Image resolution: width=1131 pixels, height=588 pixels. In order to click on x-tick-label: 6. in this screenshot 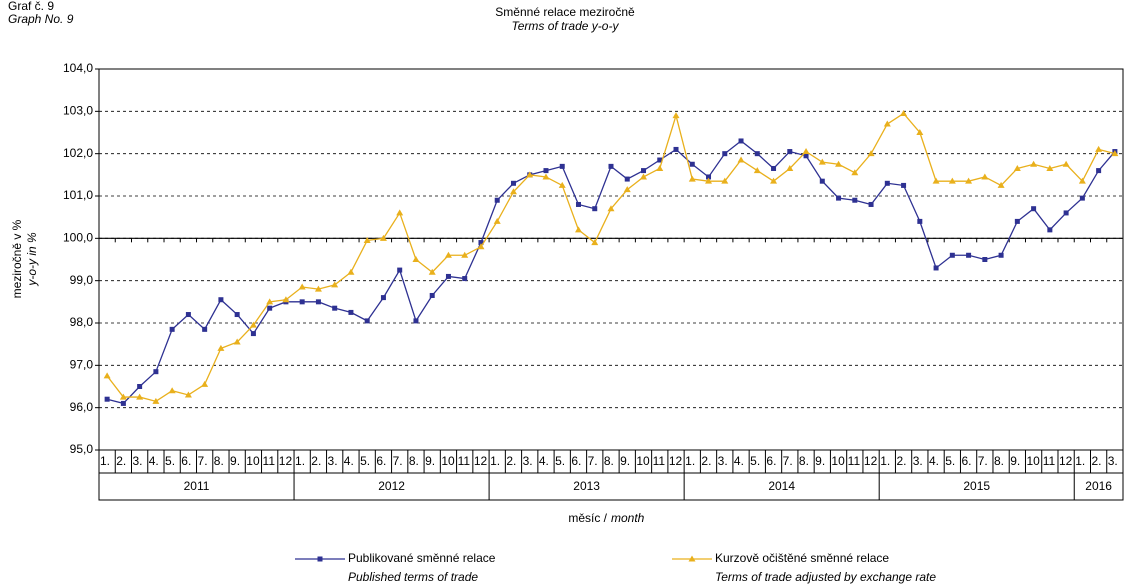, I will do `click(771, 461)`.